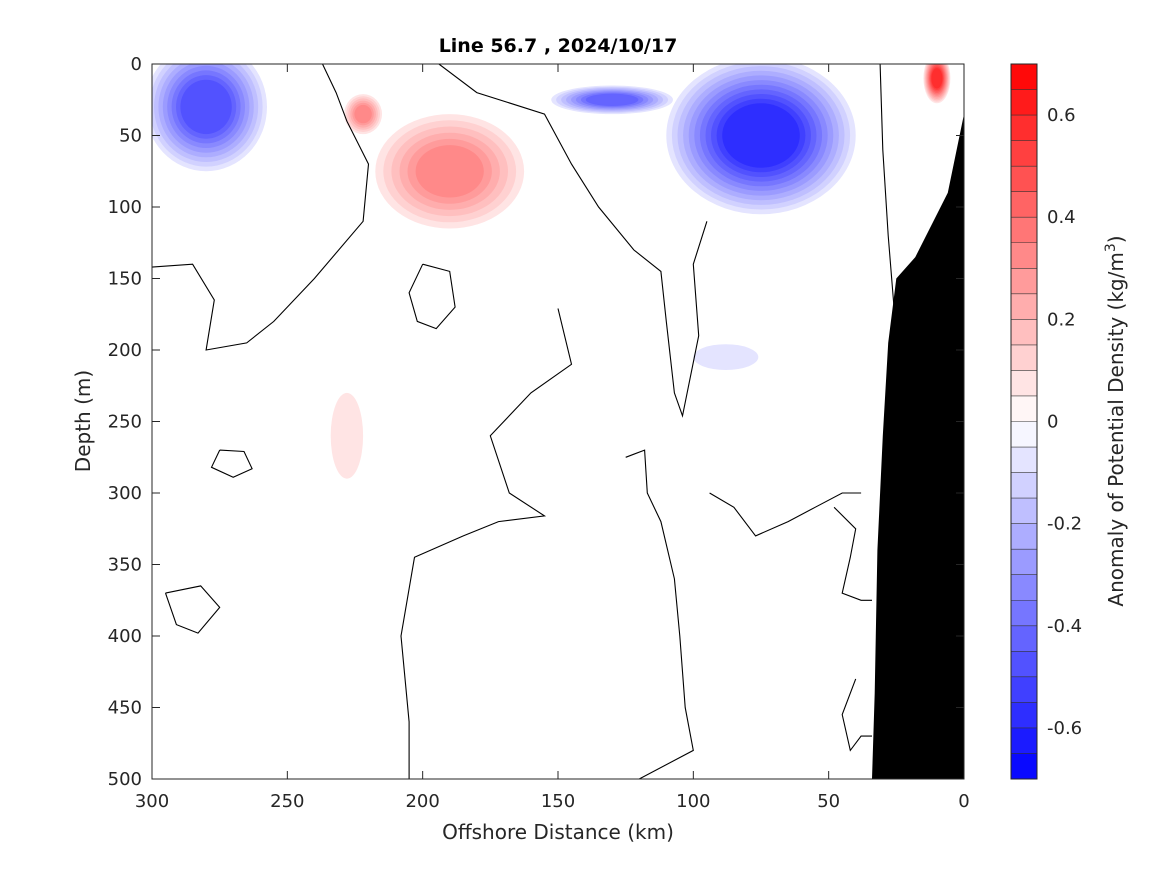 The width and height of the screenshot is (1167, 875). Describe the element at coordinates (125, 207) in the screenshot. I see `y-tick-label: 100` at that location.